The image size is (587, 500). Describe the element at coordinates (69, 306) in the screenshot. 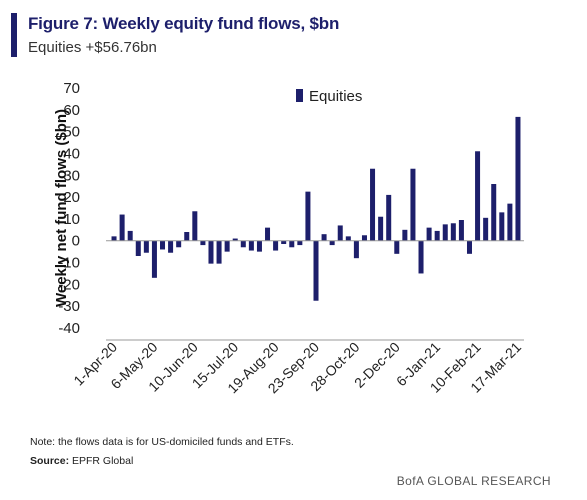

I see `y-tick-label: -30` at that location.